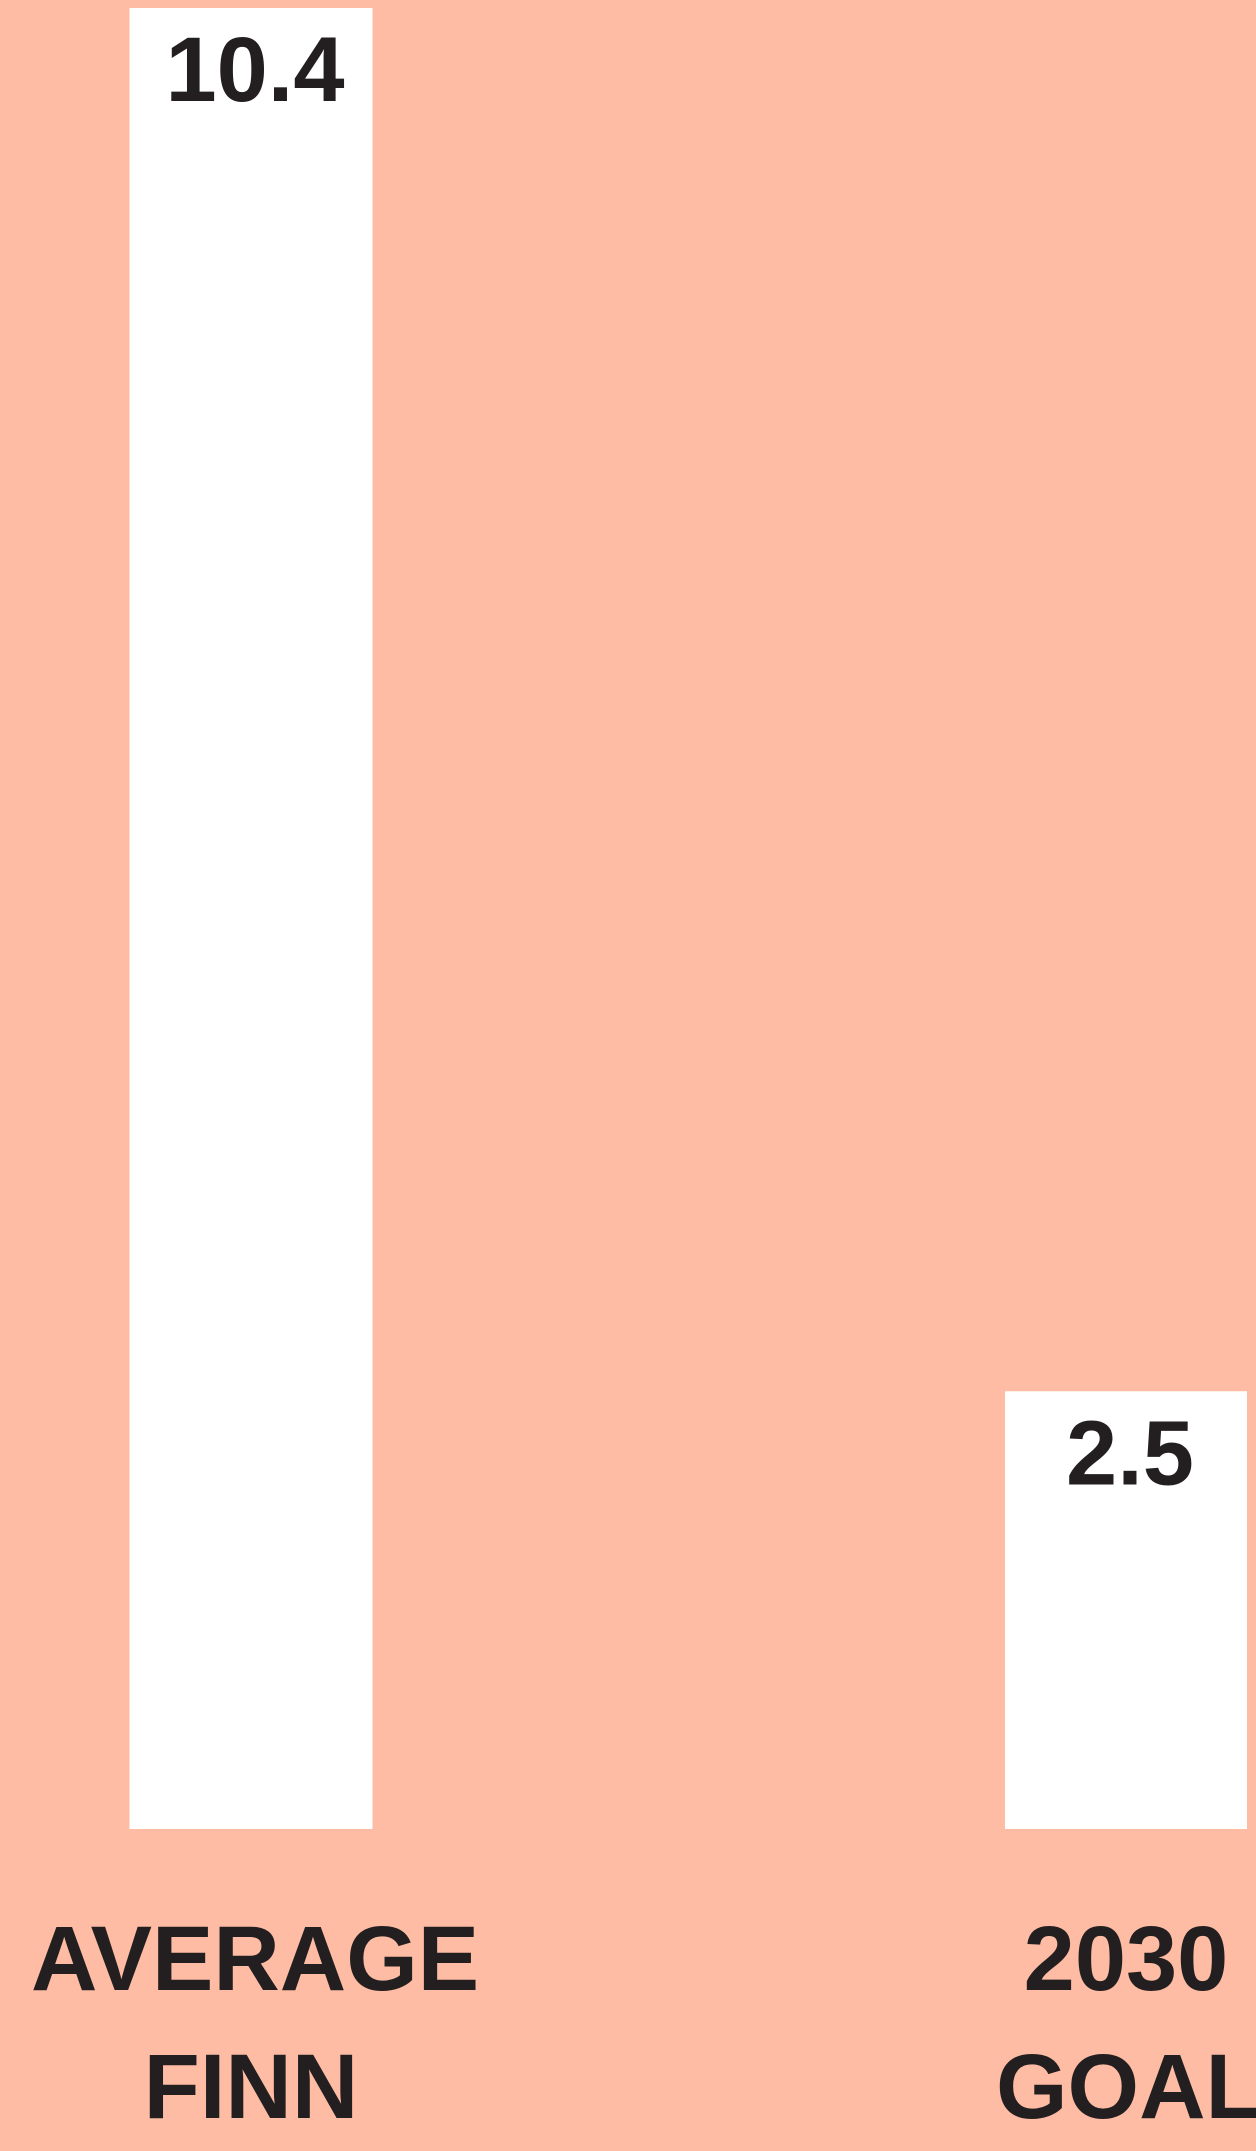 This screenshot has width=1256, height=2151. What do you see at coordinates (254, 70) in the screenshot?
I see `value-label: 10.4` at bounding box center [254, 70].